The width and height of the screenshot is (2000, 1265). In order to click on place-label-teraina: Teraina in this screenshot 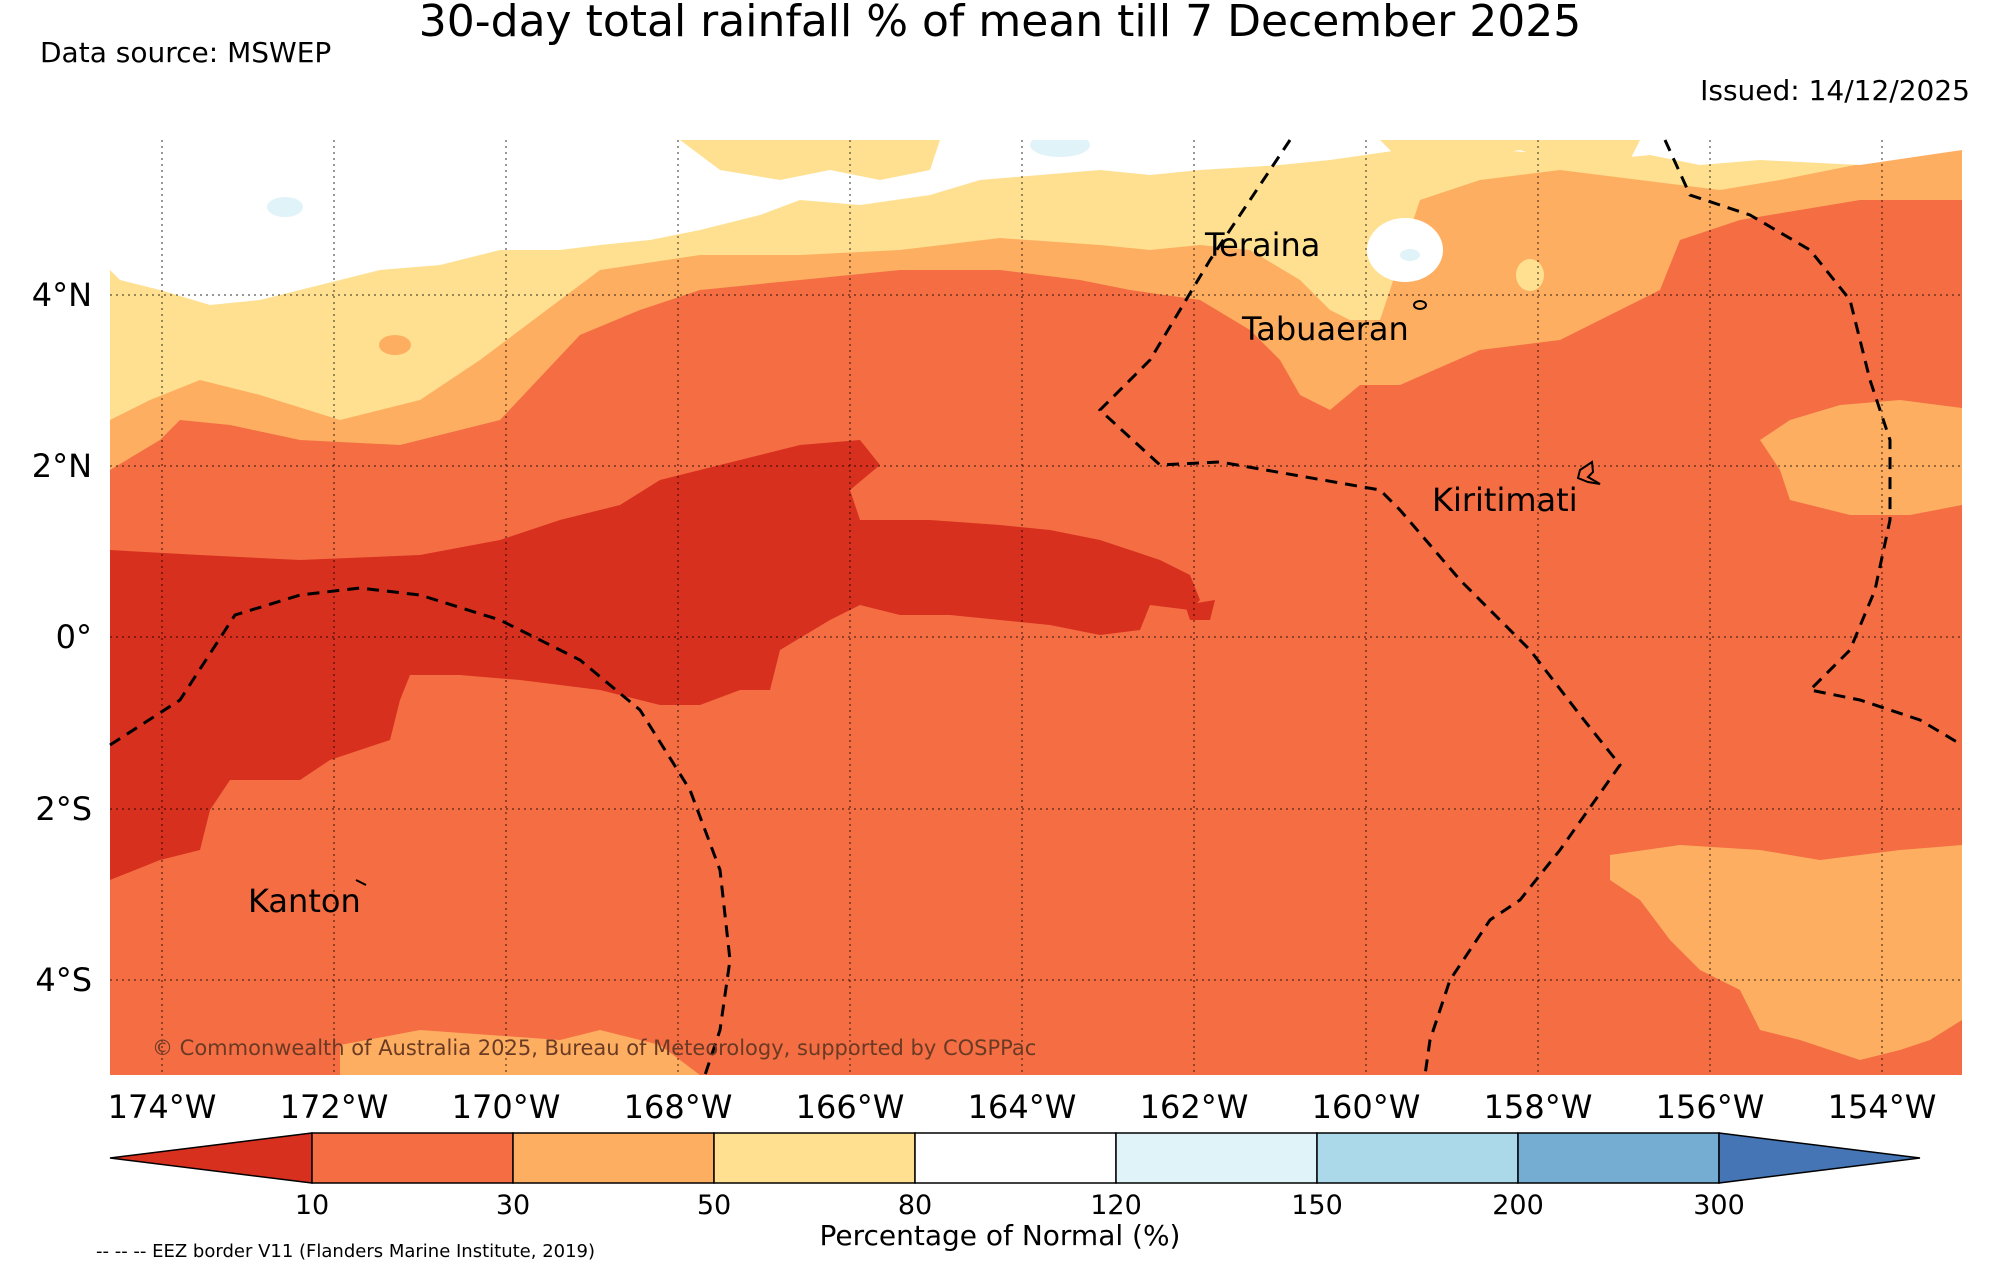, I will do `click(1263, 245)`.